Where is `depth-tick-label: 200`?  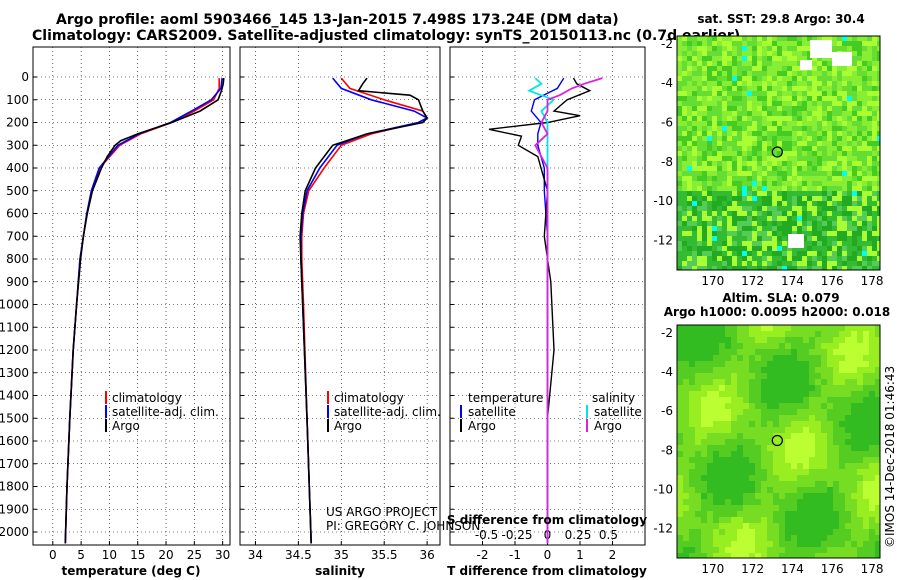 depth-tick-label: 200 is located at coordinates (17, 123).